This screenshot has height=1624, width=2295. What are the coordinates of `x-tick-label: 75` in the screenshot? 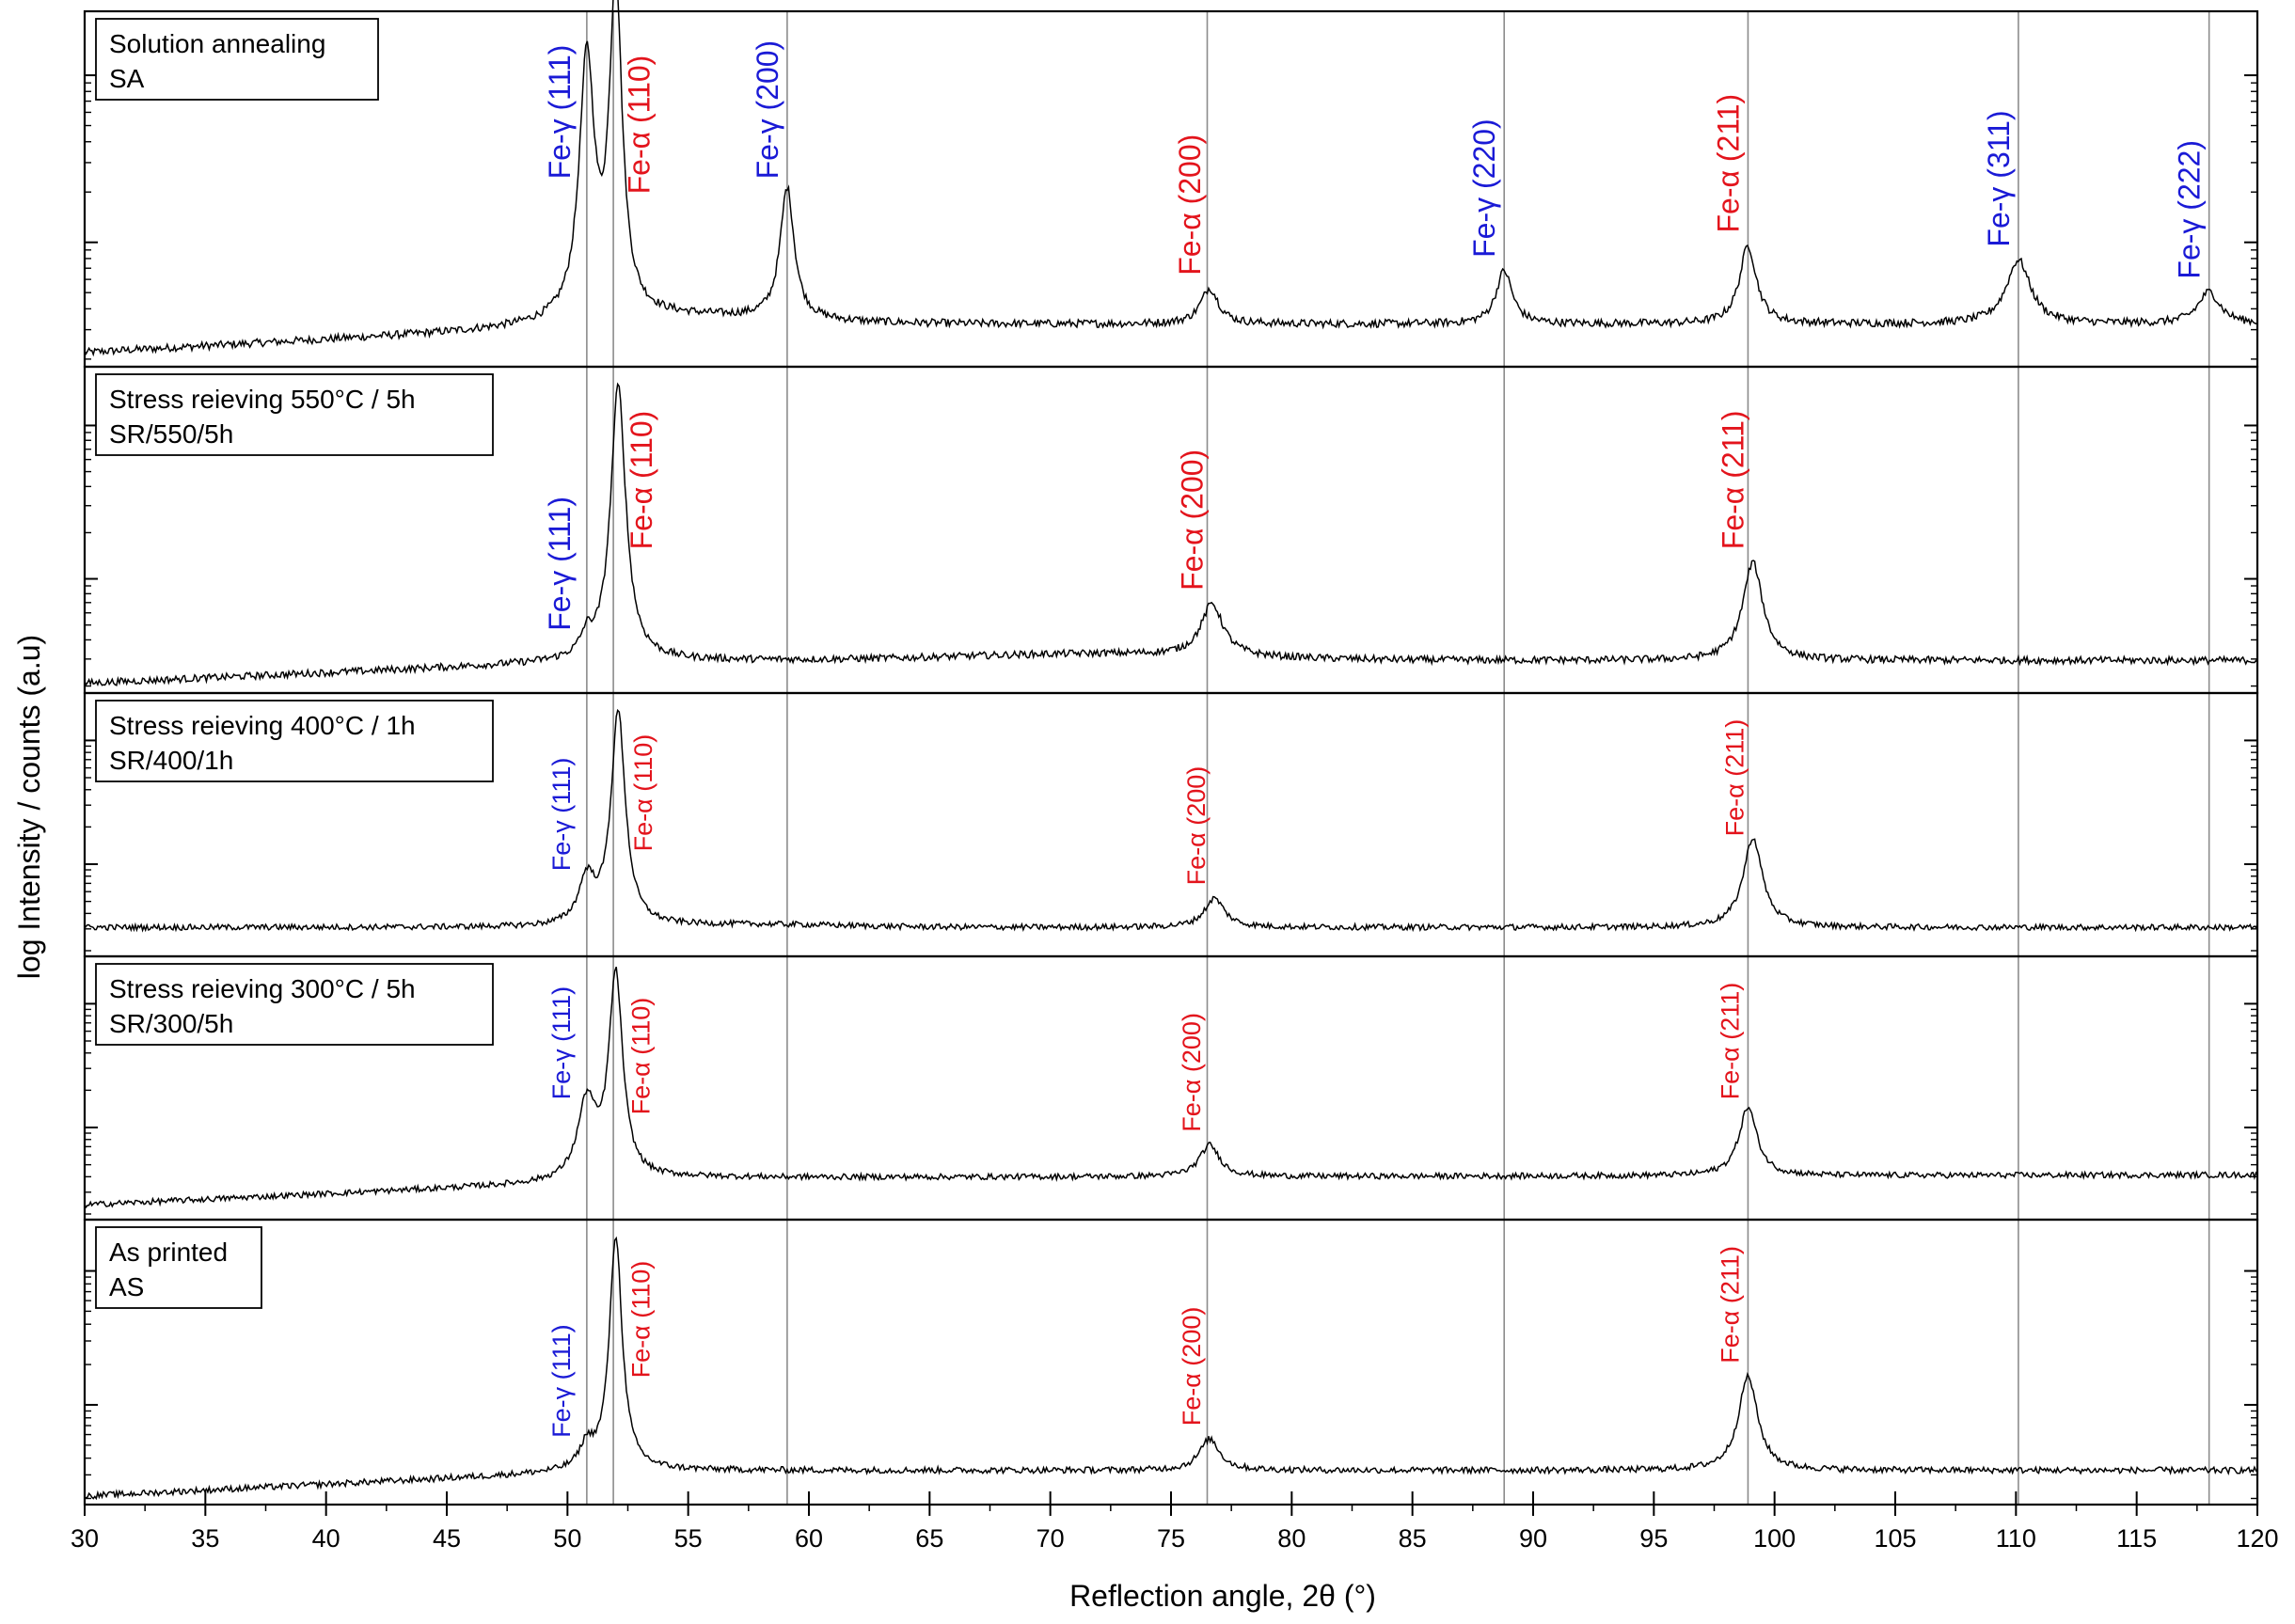 It's located at (1171, 1538).